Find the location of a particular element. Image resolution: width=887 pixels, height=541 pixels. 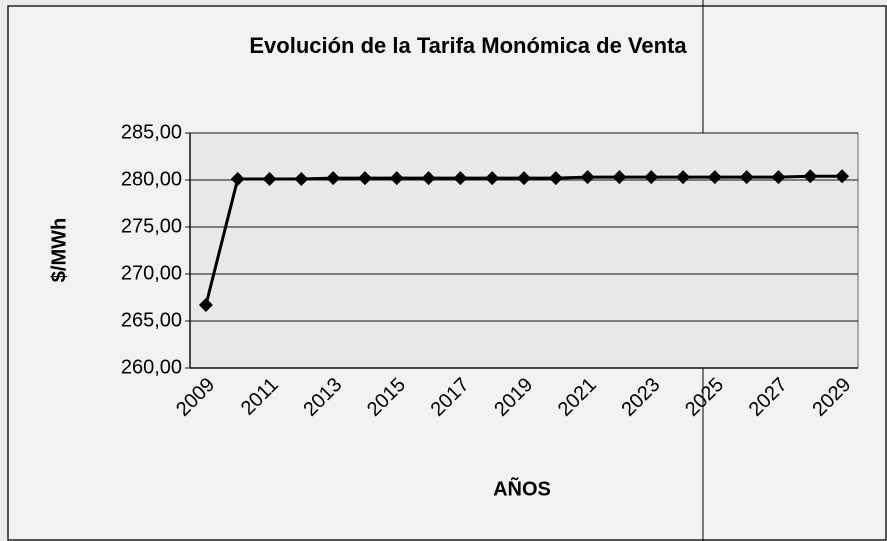

x-axis-title: AÑOS is located at coordinates (522, 488).